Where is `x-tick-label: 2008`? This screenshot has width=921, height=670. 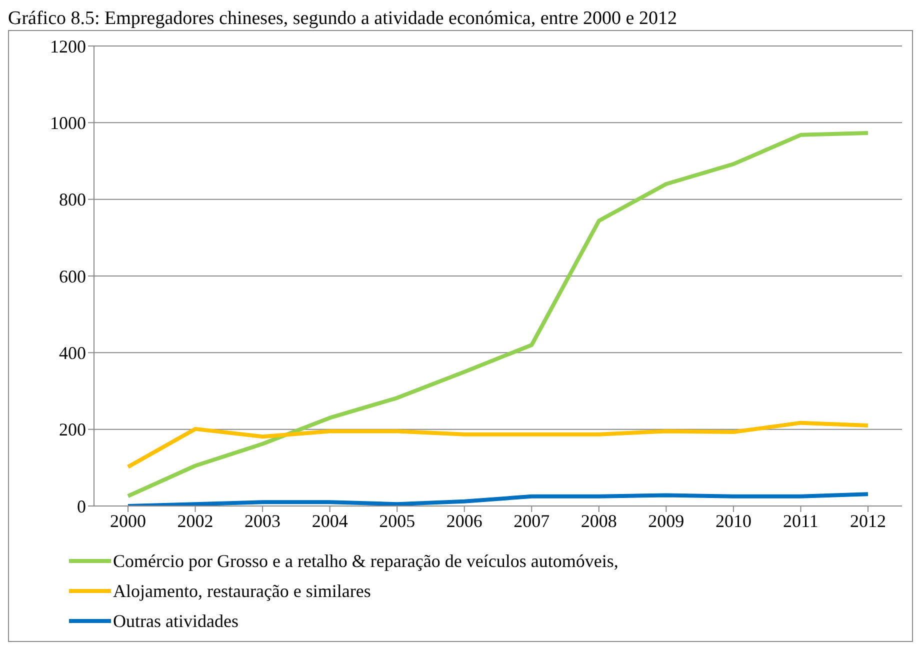
x-tick-label: 2008 is located at coordinates (598, 520).